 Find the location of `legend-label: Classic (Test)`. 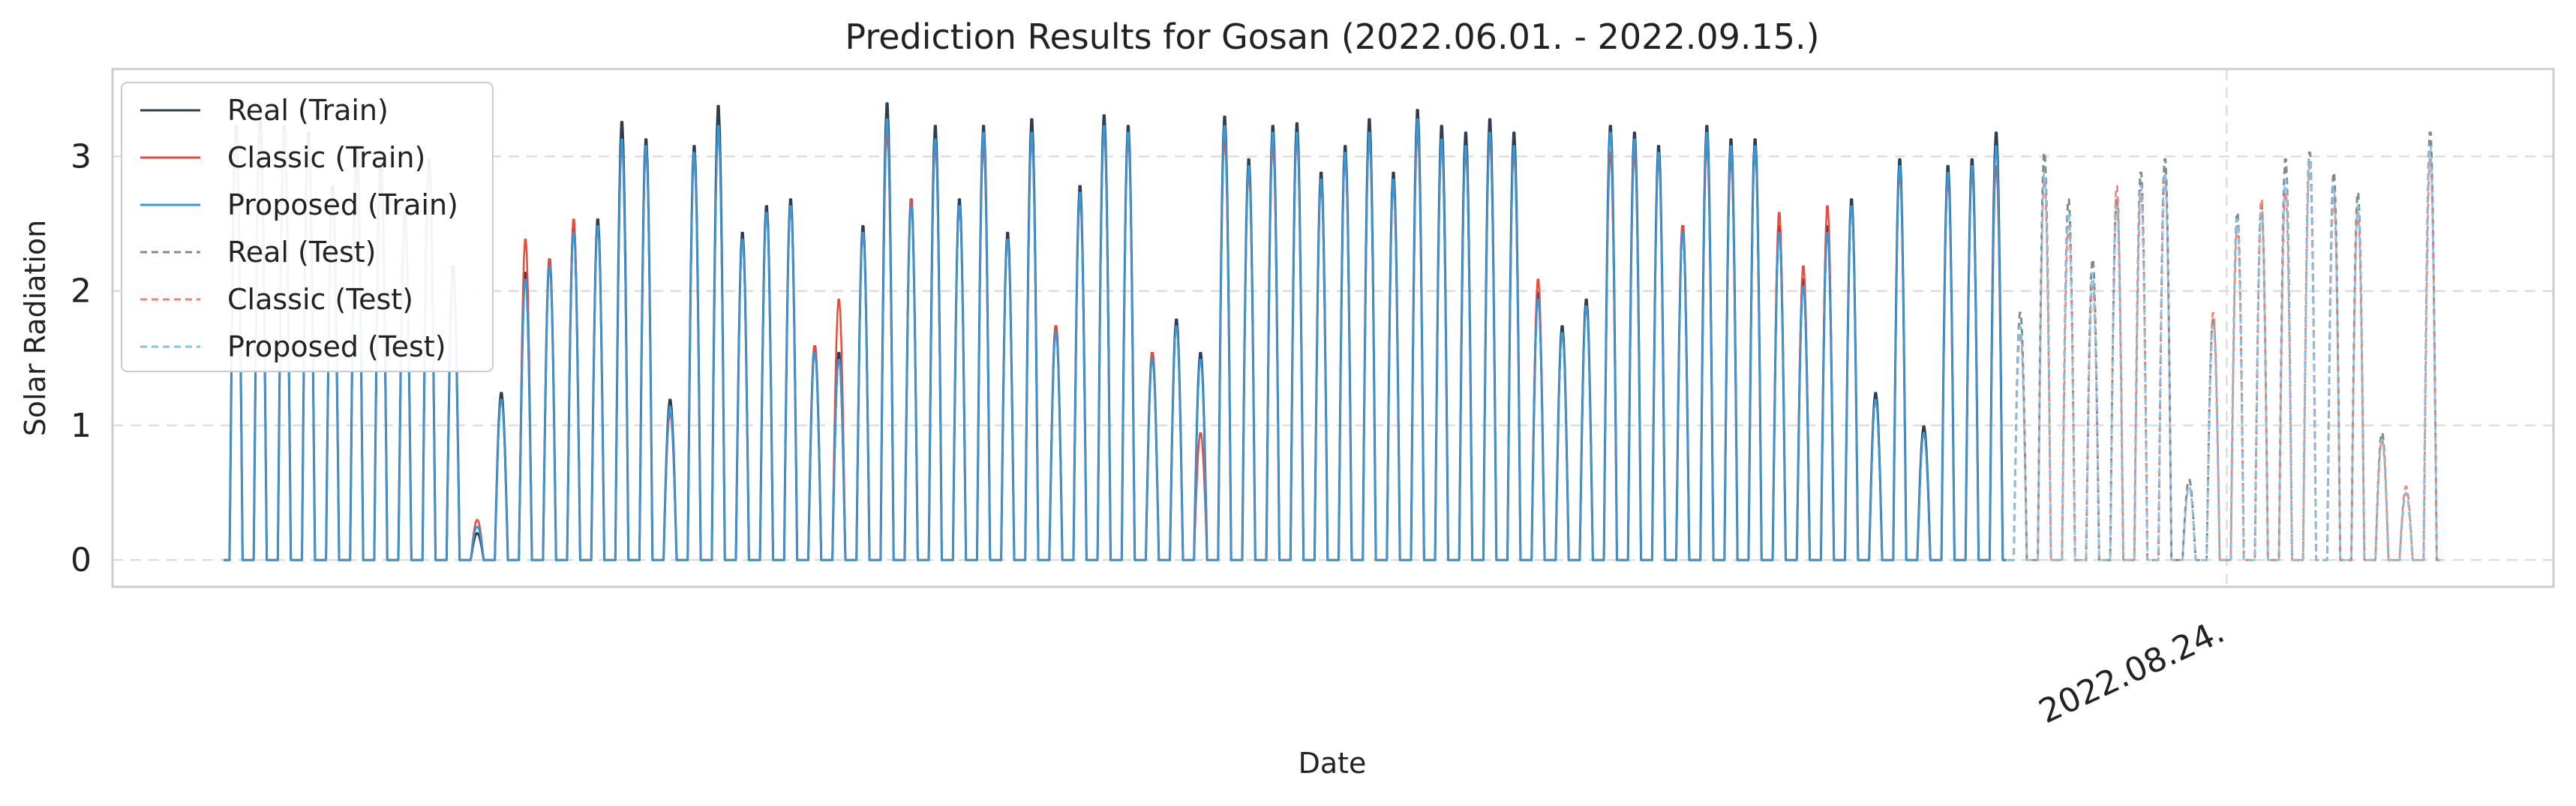

legend-label: Classic (Test) is located at coordinates (320, 299).